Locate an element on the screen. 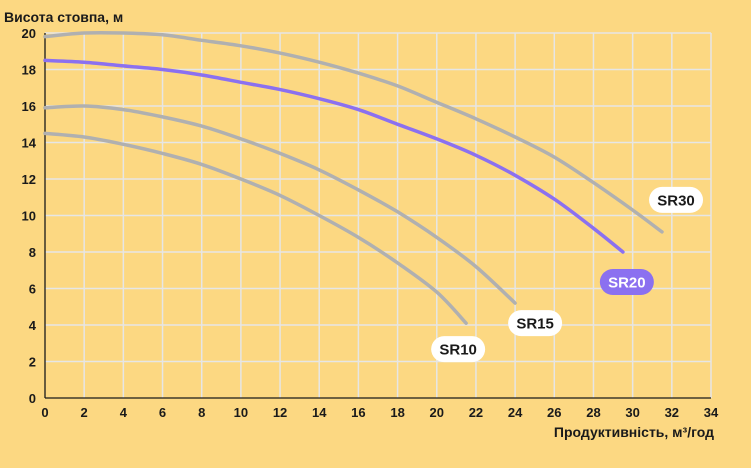 This screenshot has height=468, width=751. series-label-sr20: SR20 is located at coordinates (627, 283).